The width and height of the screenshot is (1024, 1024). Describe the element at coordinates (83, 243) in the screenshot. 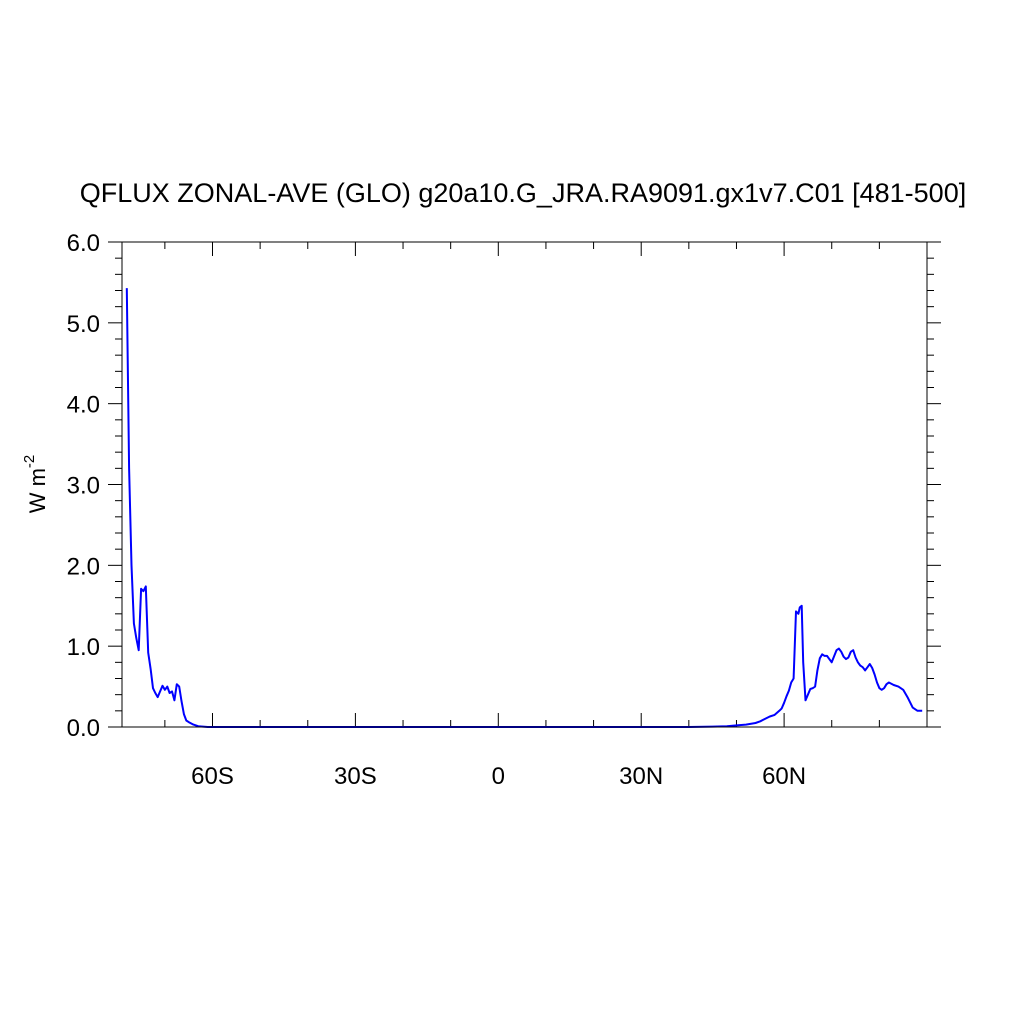

I see `y-tick-label: 6.0` at that location.